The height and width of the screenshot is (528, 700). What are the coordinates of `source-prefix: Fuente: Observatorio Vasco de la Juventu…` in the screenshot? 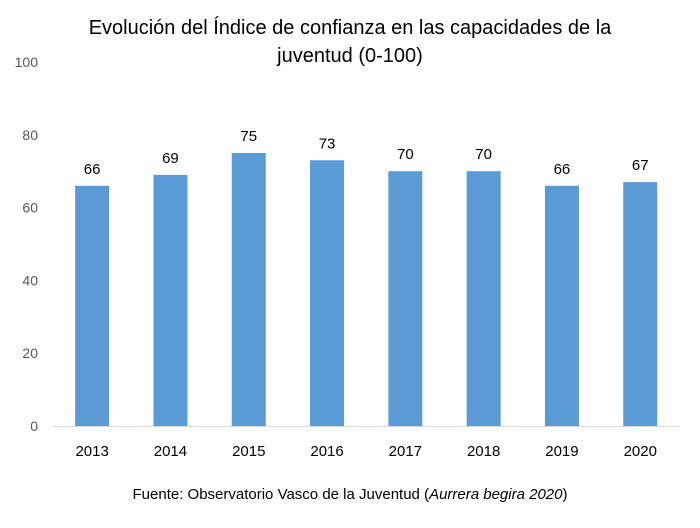 It's located at (281, 494).